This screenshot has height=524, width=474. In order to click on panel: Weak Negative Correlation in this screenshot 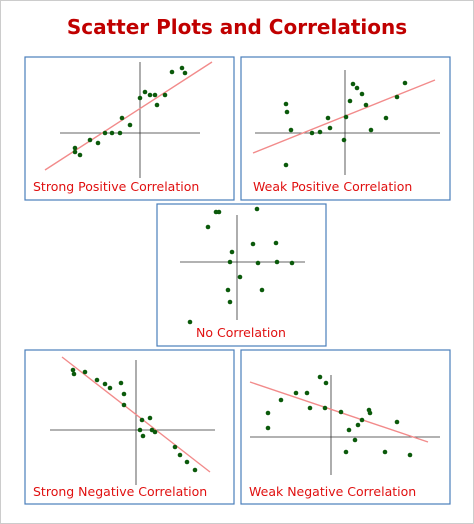, I will do `click(345, 427)`.